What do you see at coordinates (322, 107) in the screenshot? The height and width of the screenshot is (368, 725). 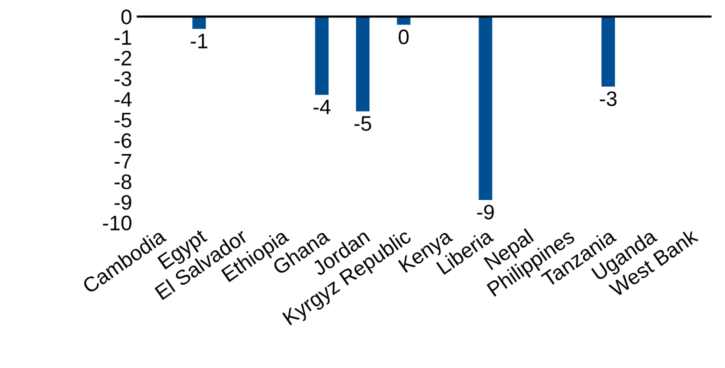 I see `data-label: -4` at bounding box center [322, 107].